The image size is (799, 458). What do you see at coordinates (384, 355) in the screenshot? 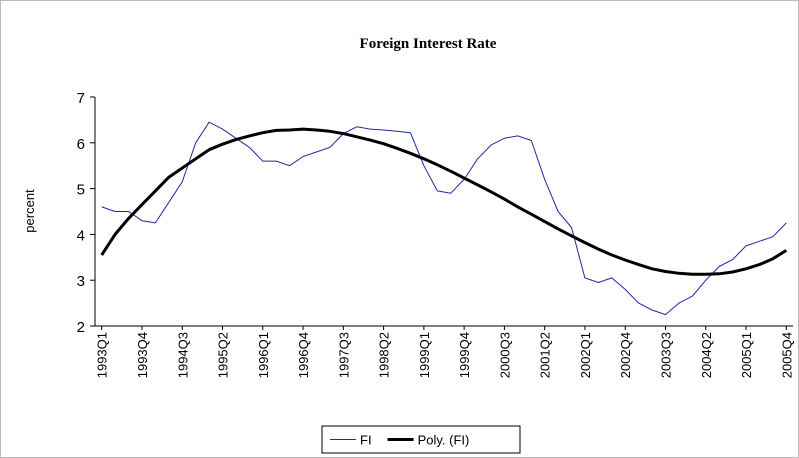
I see `x-tick-label: 1998Q2` at bounding box center [384, 355].